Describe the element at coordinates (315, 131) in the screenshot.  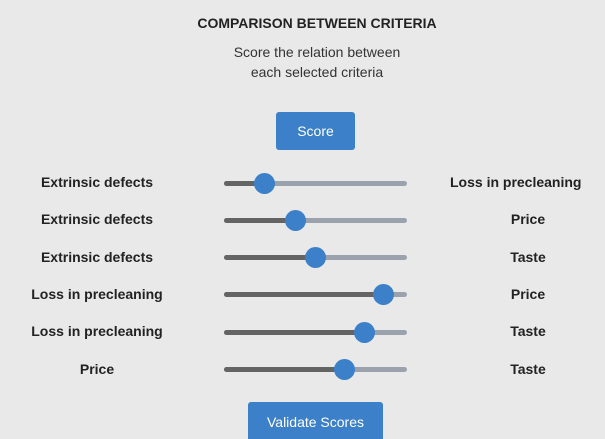
I see `score-button: Score` at that location.